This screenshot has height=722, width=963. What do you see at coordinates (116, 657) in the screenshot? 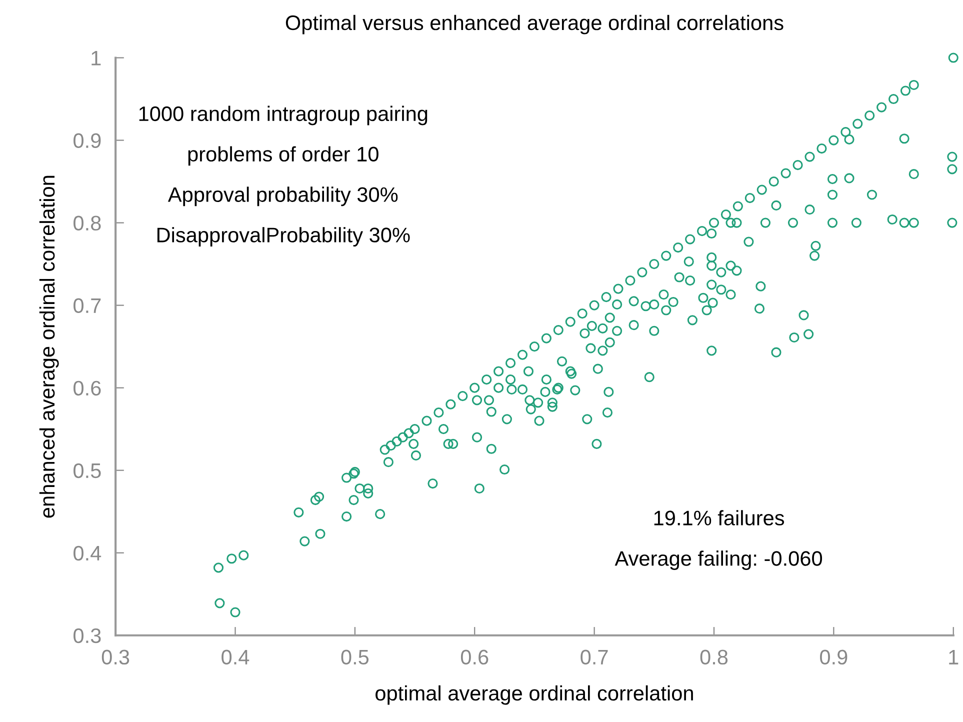
I see `x-tick-label: 0.3` at bounding box center [116, 657].